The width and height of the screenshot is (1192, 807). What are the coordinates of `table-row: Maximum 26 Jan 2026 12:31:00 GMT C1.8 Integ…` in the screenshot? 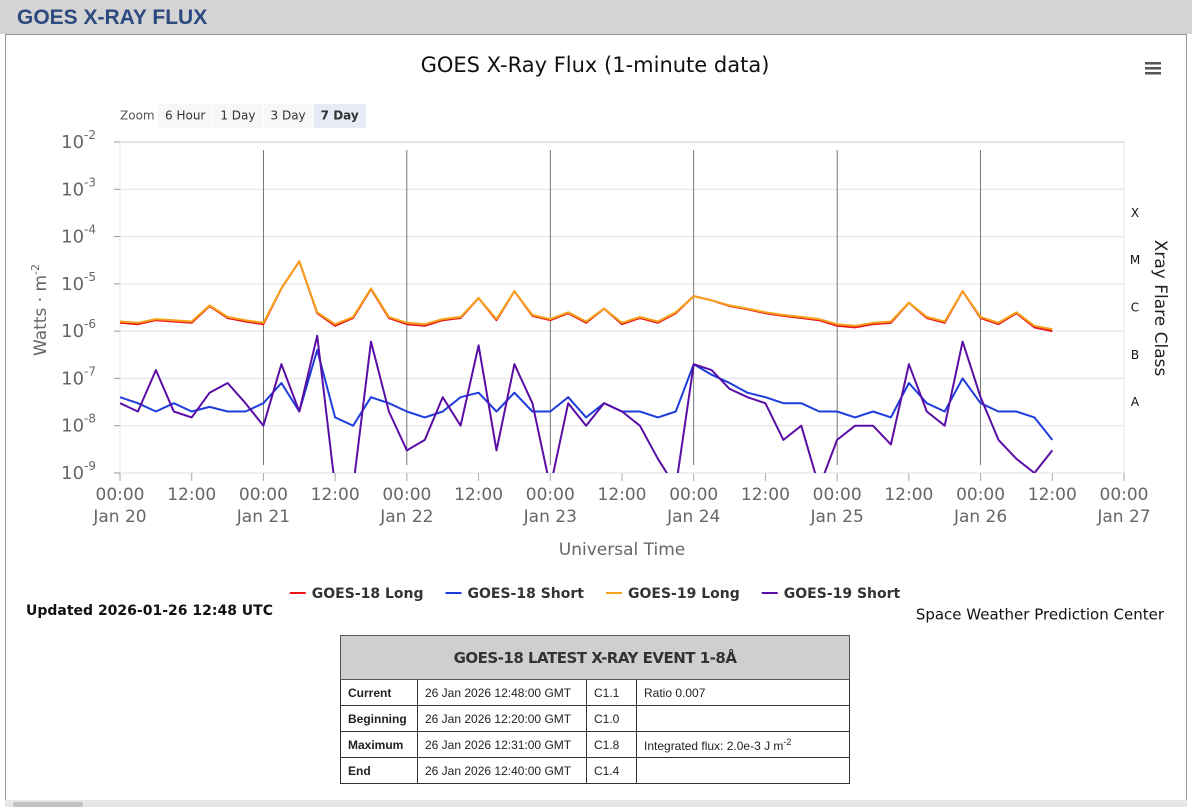 It's located at (595, 744).